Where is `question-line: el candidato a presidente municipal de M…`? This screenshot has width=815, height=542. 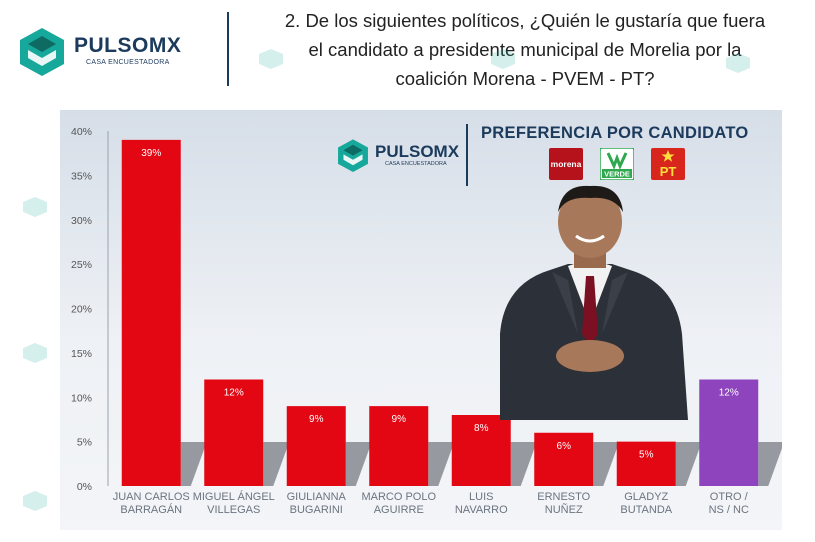 question-line: el candidato a presidente municipal de M… is located at coordinates (525, 49).